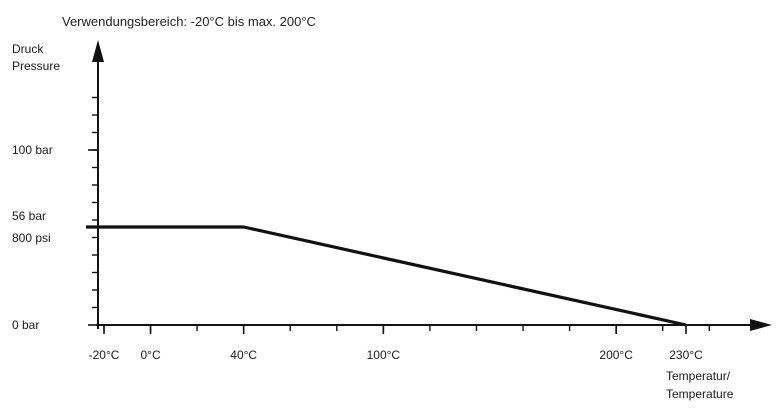  I want to click on x-tick-label: 100°C, so click(384, 355).